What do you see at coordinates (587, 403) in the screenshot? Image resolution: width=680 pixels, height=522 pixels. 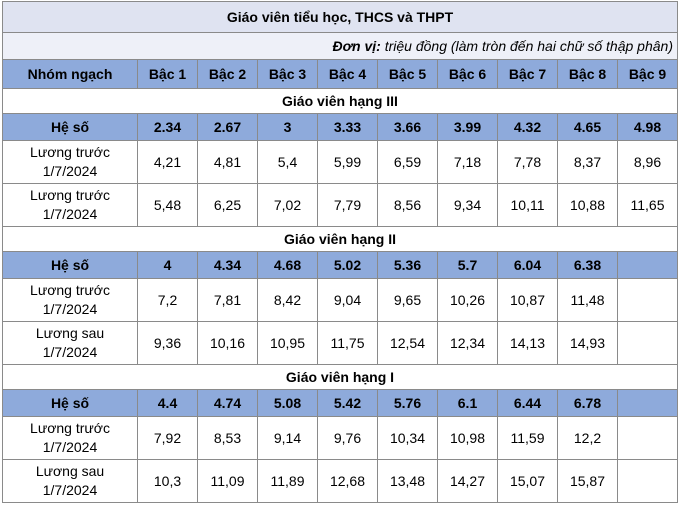 I see `value-cell: 6.78` at bounding box center [587, 403].